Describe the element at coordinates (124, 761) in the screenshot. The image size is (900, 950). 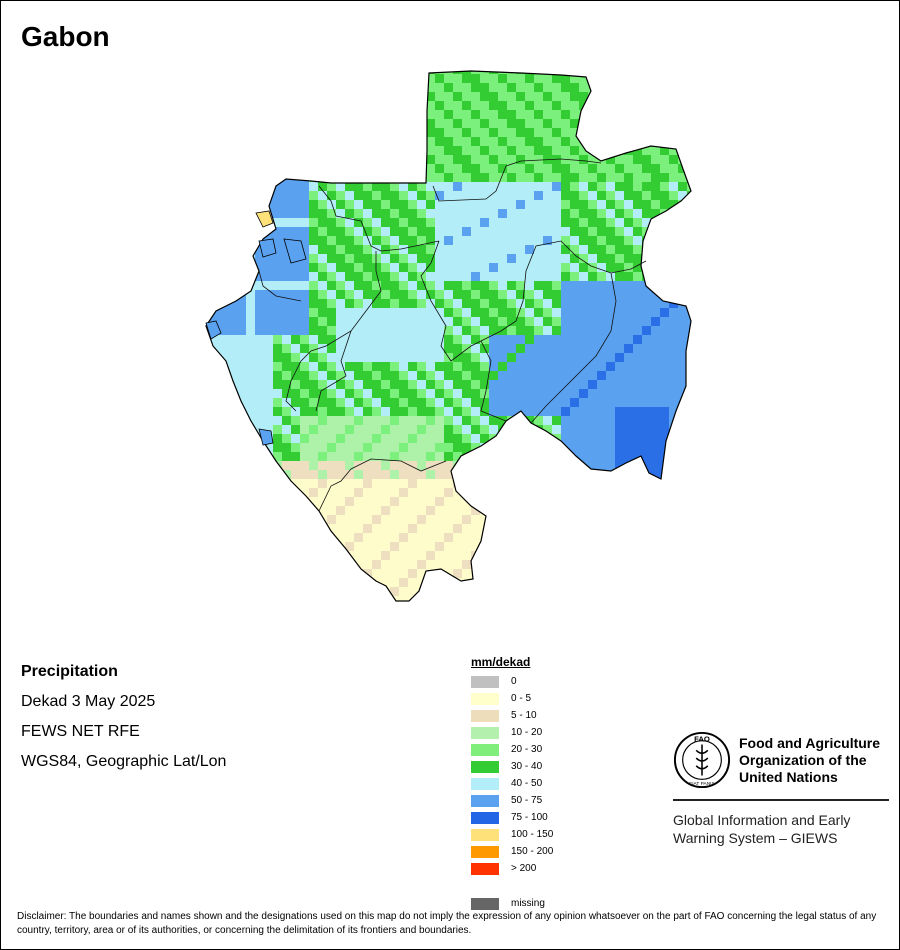
I see `info-projection: WGS84, Geographic Lat/Lon` at that location.